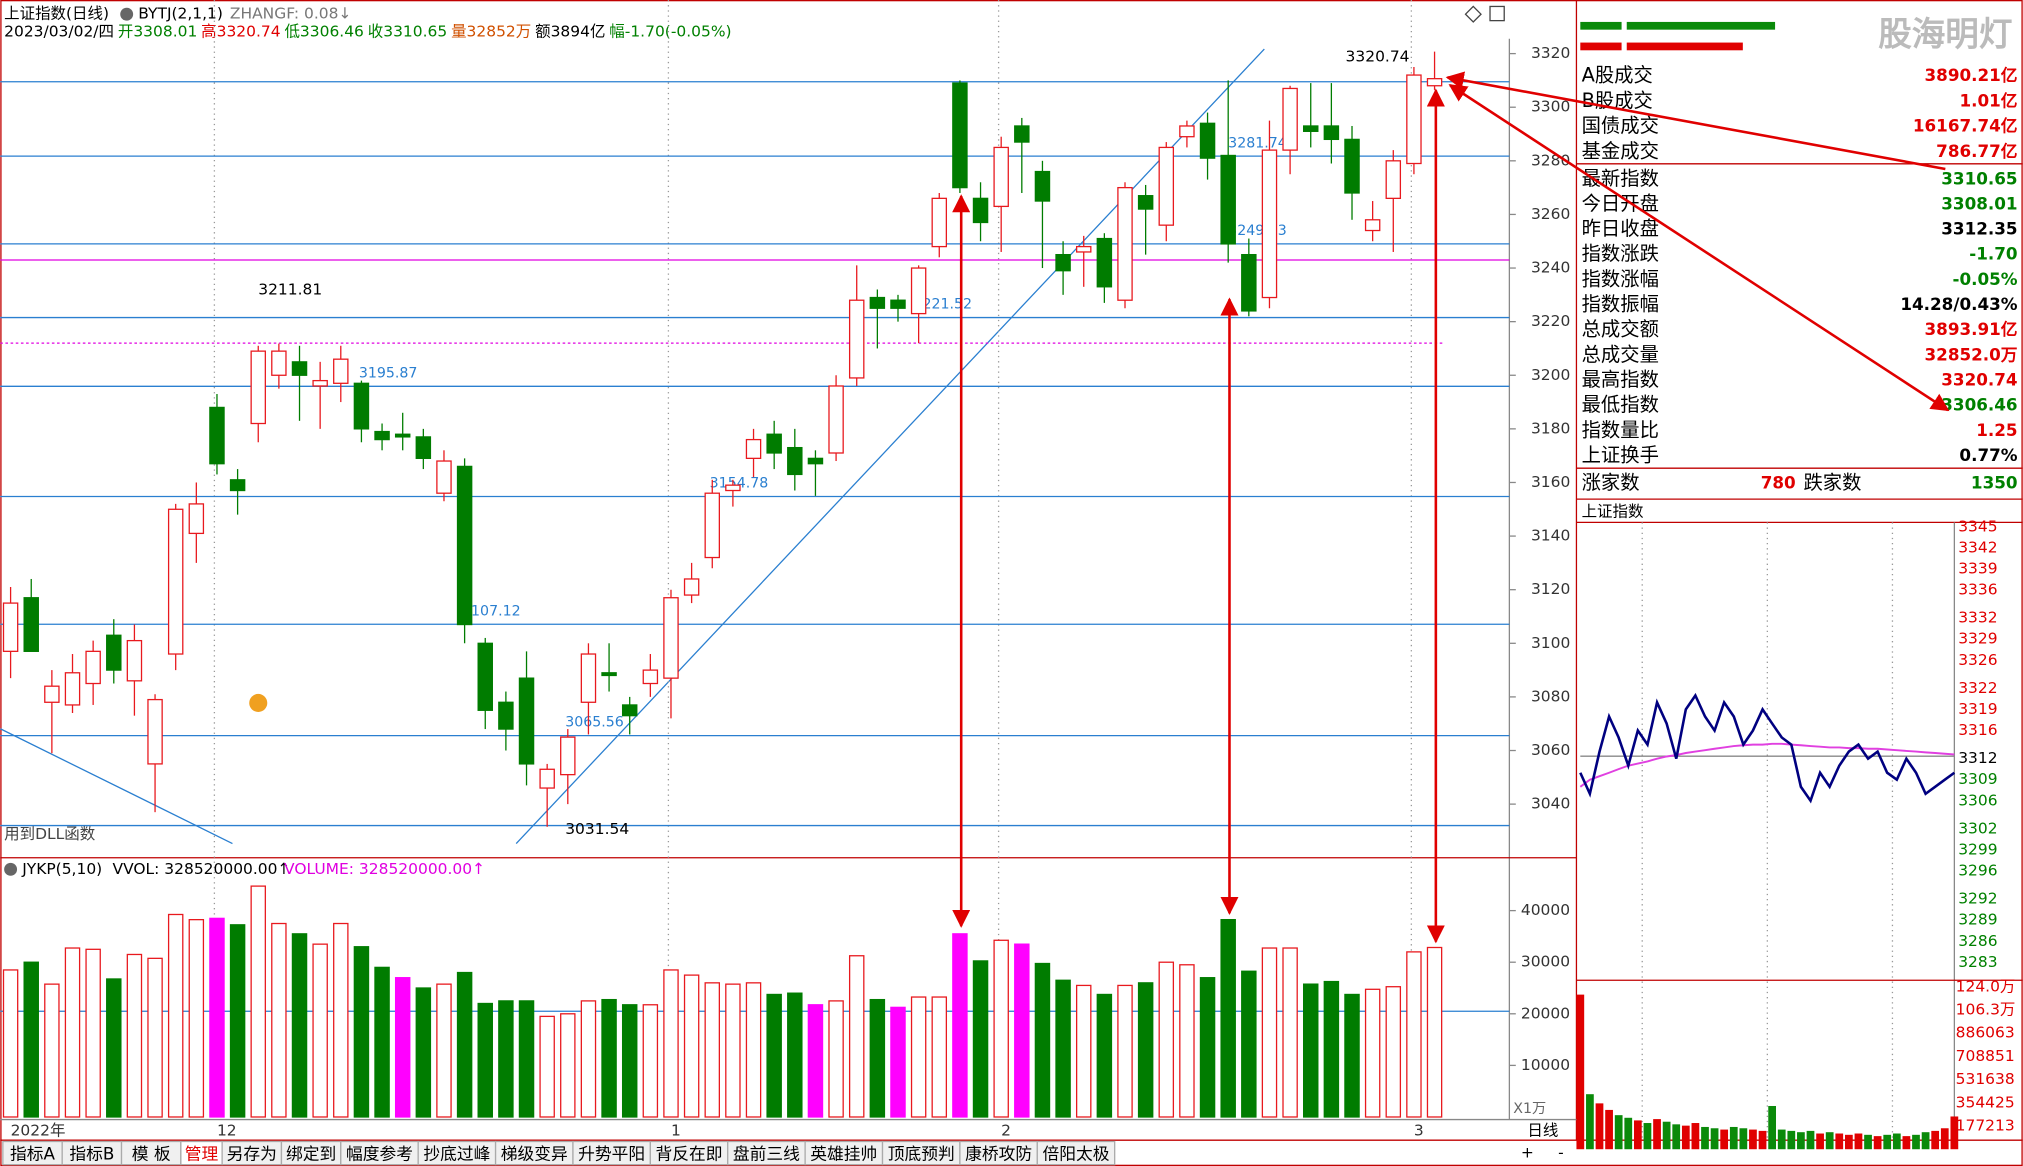 The height and width of the screenshot is (1166, 2023). I want to click on period-label: 日线, so click(1542, 1131).